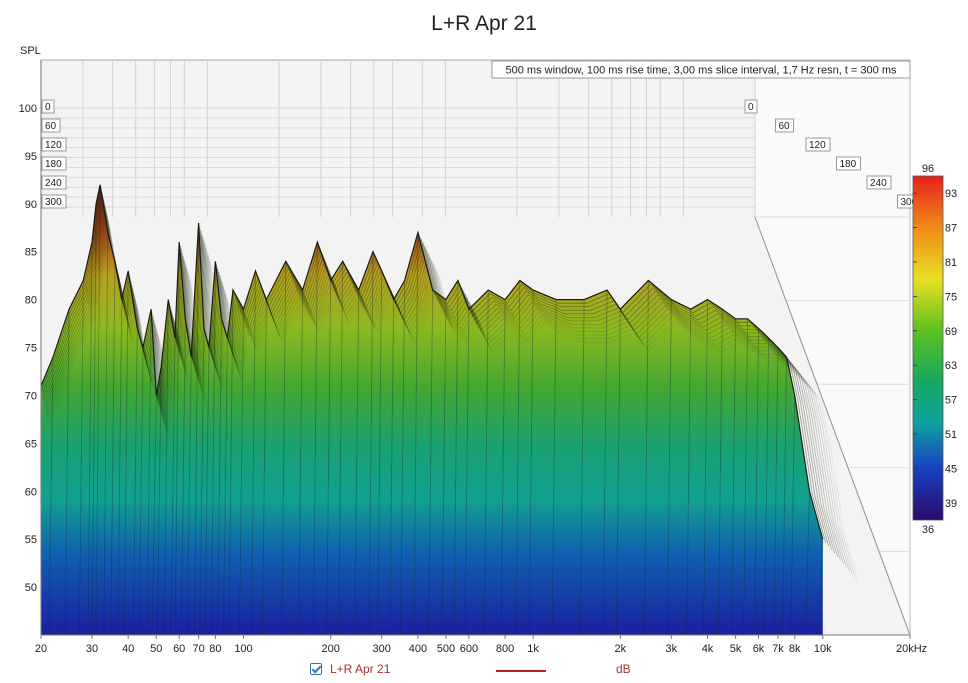 This screenshot has width=968, height=683. I want to click on y-tick-60: 60, so click(31, 492).